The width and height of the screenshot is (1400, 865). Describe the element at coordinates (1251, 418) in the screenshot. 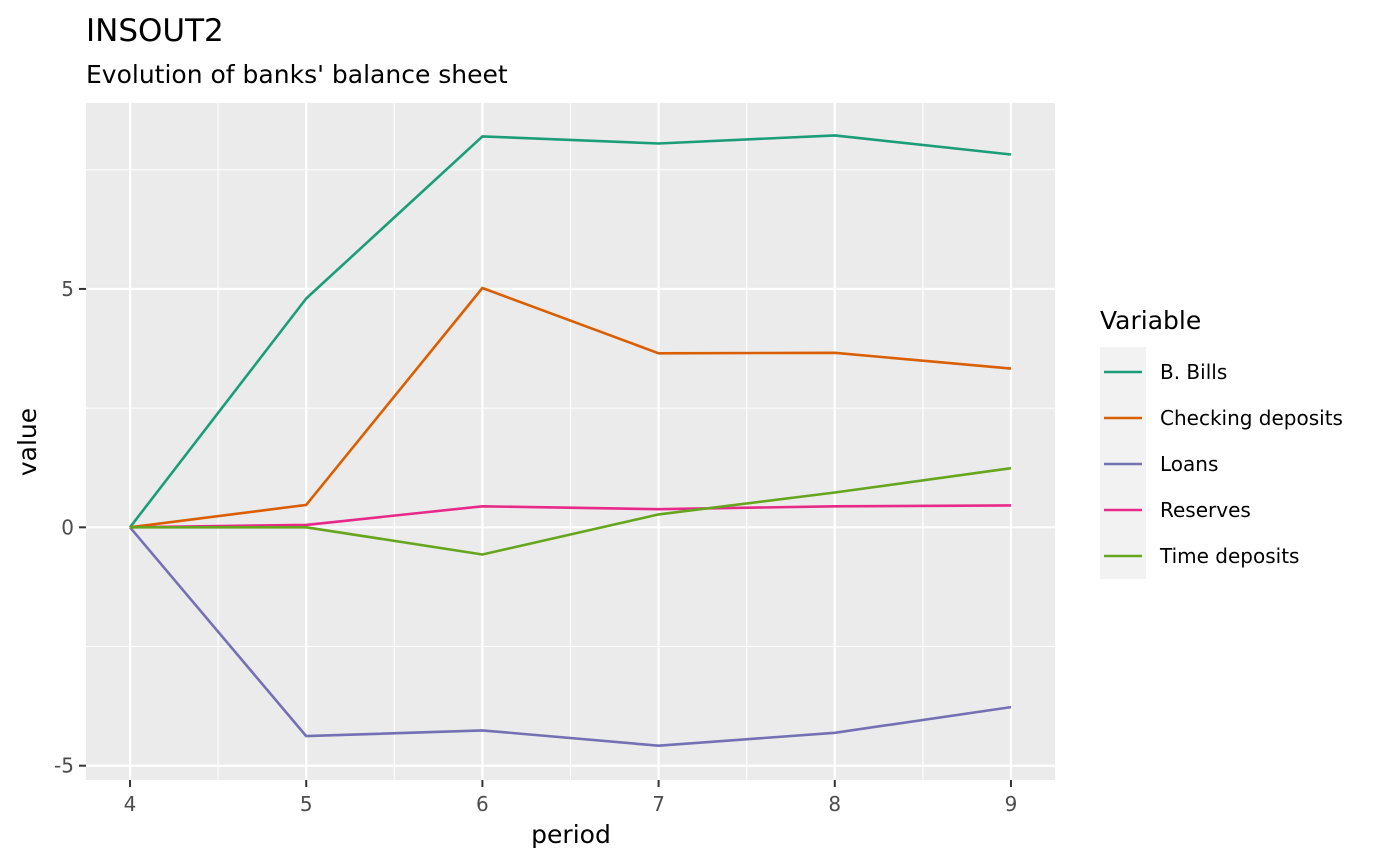

I see `legend-label: Checking deposits` at that location.